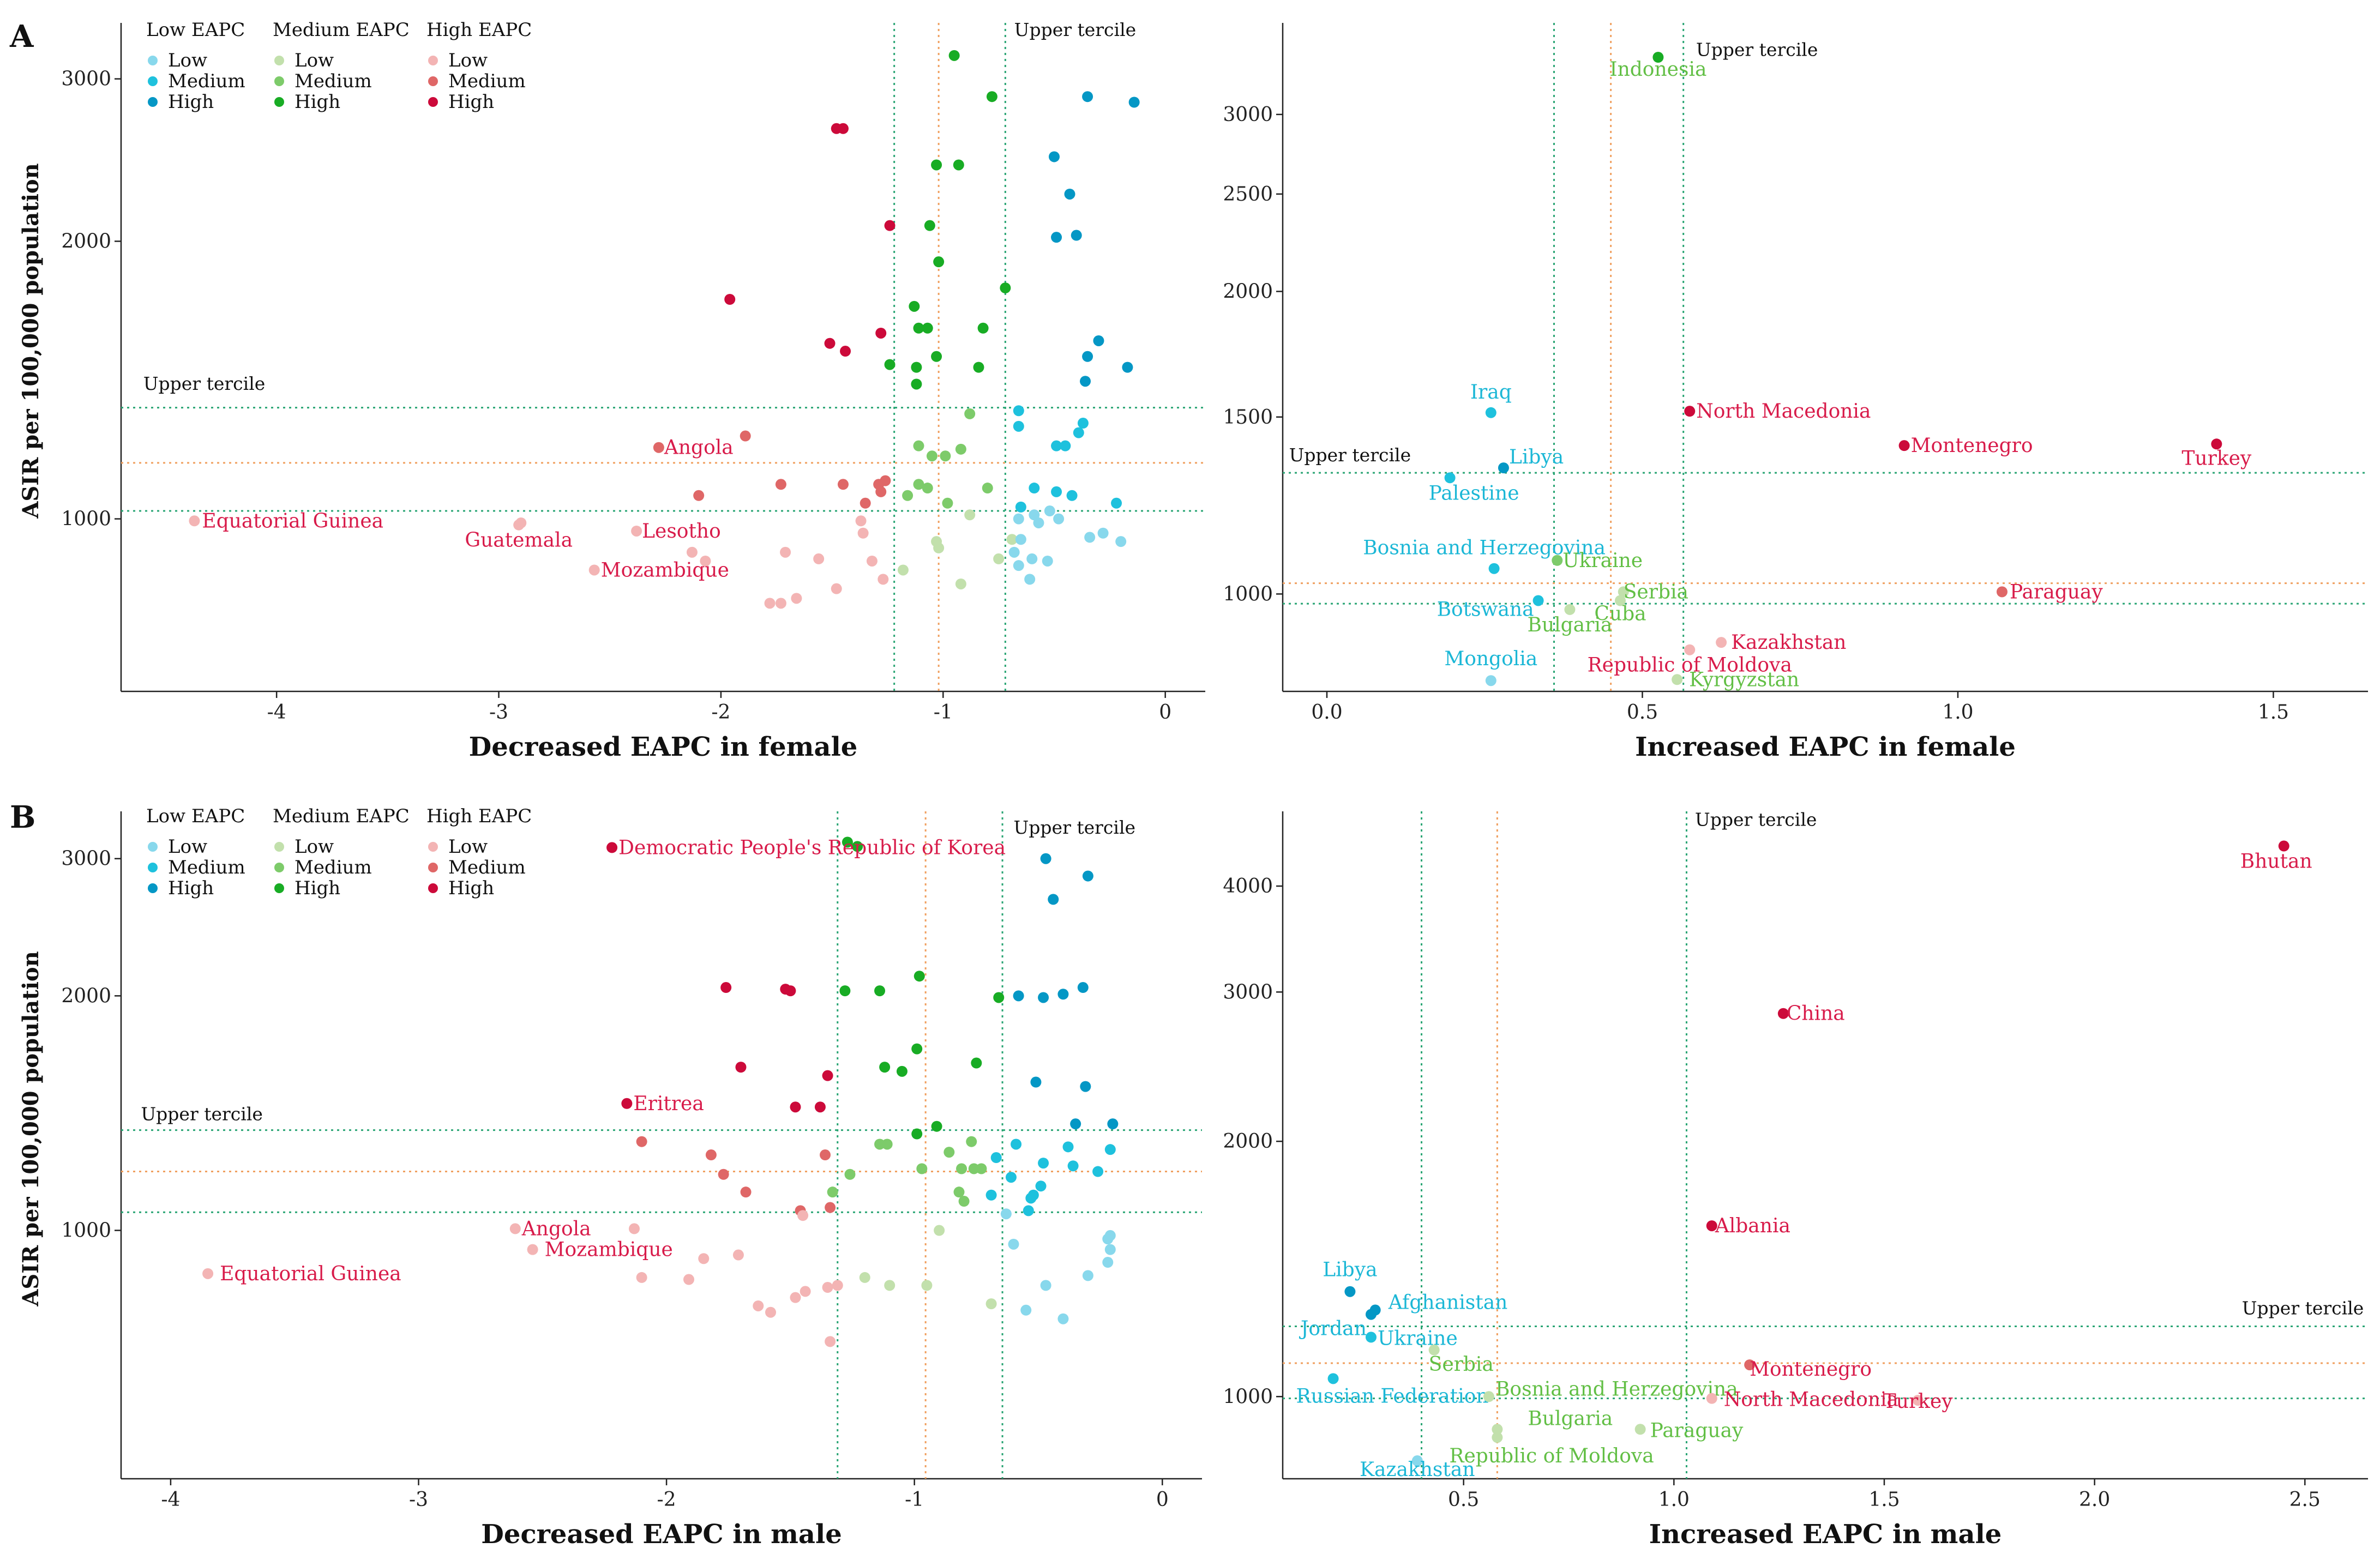 This screenshot has width=2380, height=1554. Describe the element at coordinates (1957, 713) in the screenshot. I see `x-tick-label: 1.0` at that location.